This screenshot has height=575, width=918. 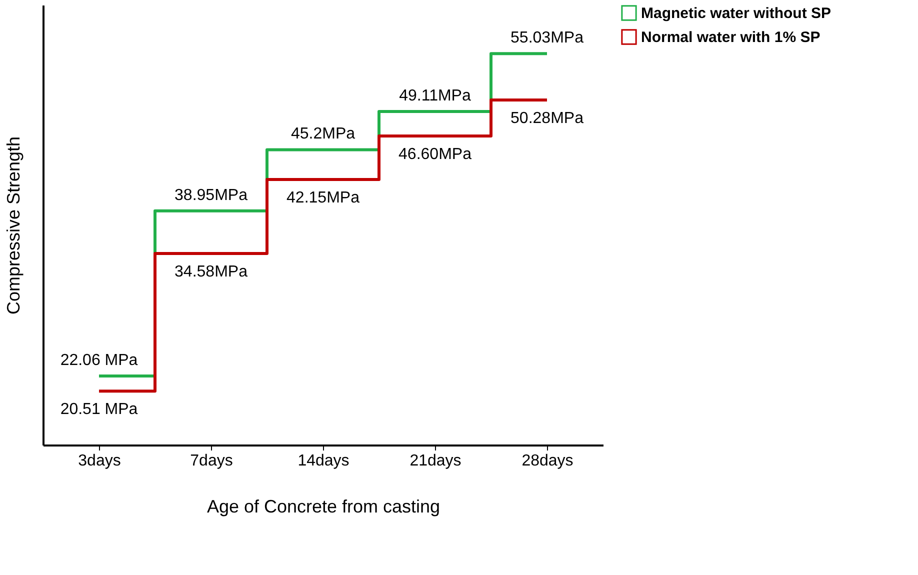 What do you see at coordinates (548, 461) in the screenshot?
I see `x-tick-label: 28days` at bounding box center [548, 461].